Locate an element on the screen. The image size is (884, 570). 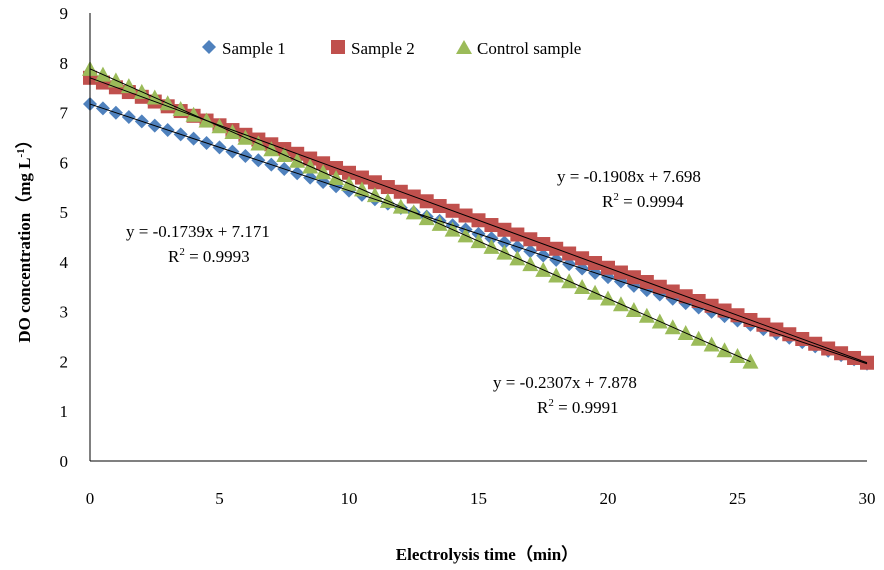
y-axis-title: DO concentration（mg L-1） is located at coordinates (24, 236).